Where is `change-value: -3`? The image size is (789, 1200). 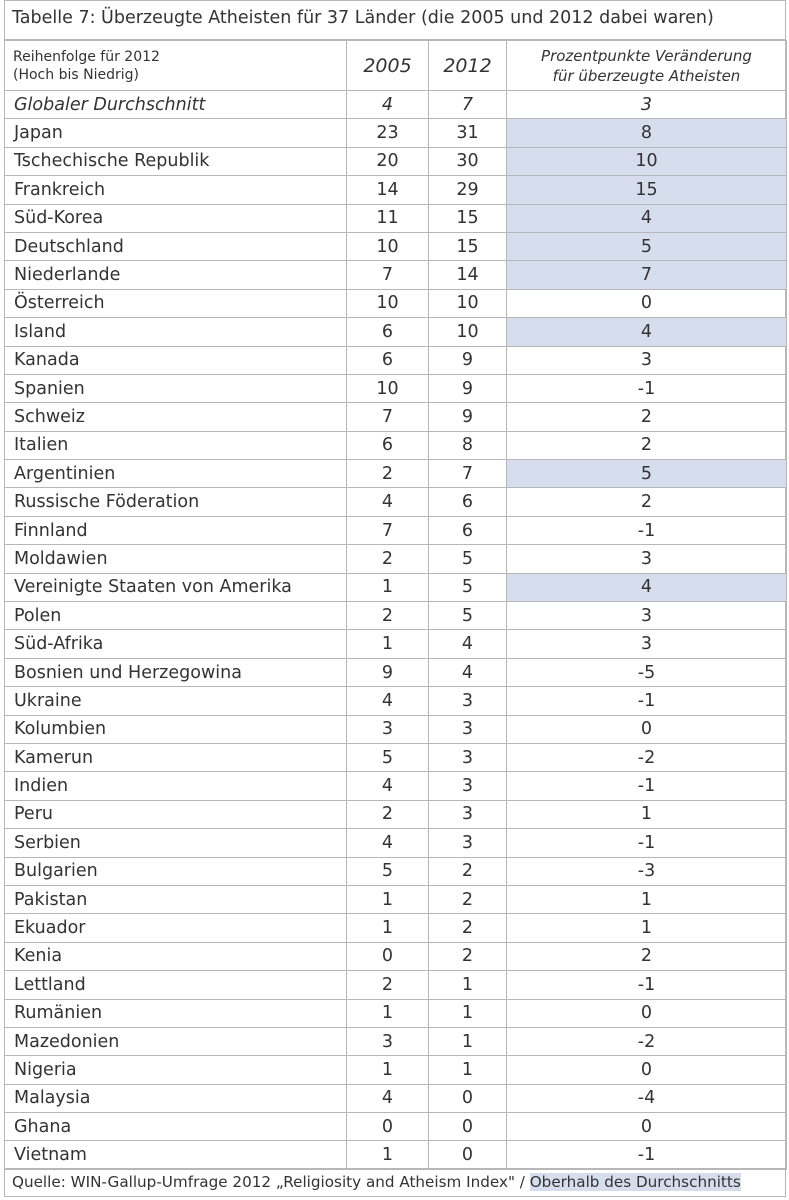 change-value: -3 is located at coordinates (646, 871).